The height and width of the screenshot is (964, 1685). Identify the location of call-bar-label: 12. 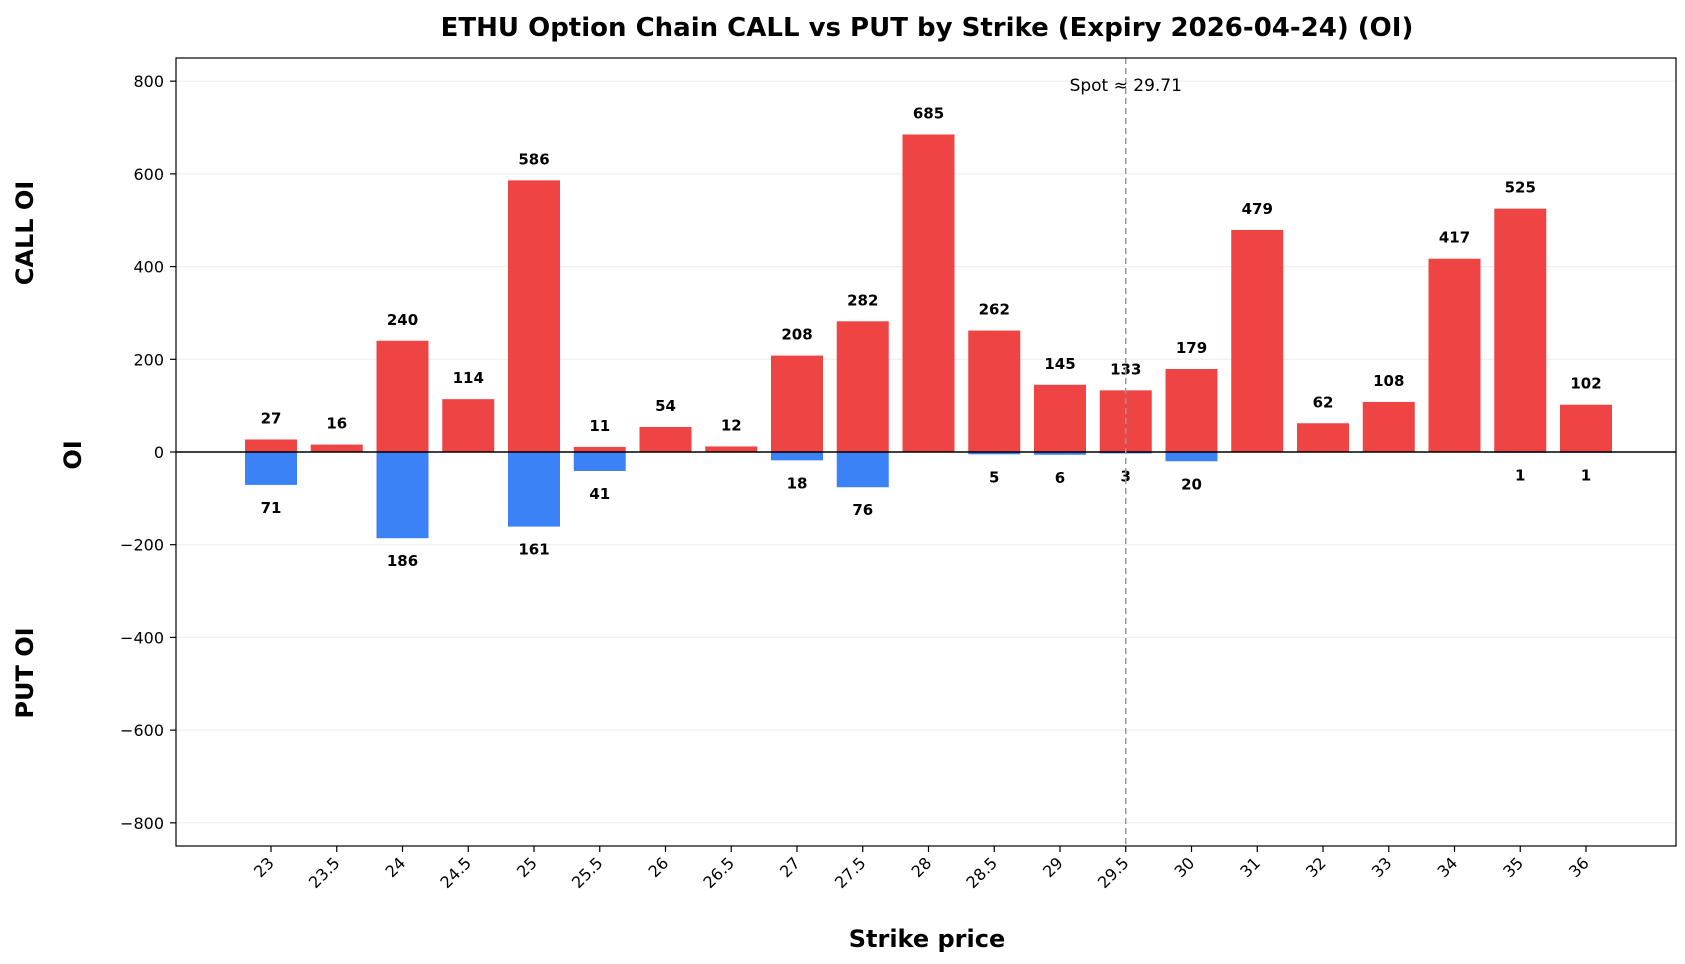
(731, 425).